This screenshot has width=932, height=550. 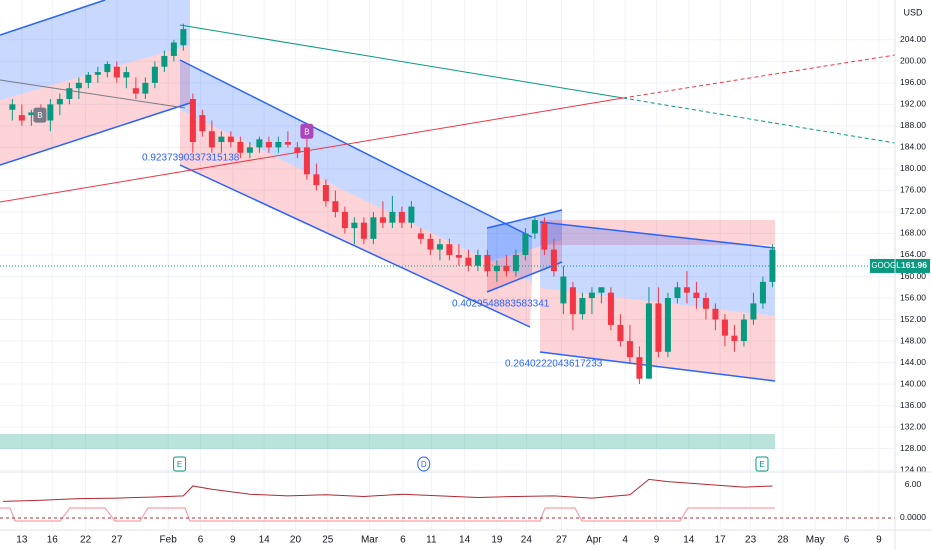 I want to click on y-tick-label: 128.00, so click(x=913, y=448).